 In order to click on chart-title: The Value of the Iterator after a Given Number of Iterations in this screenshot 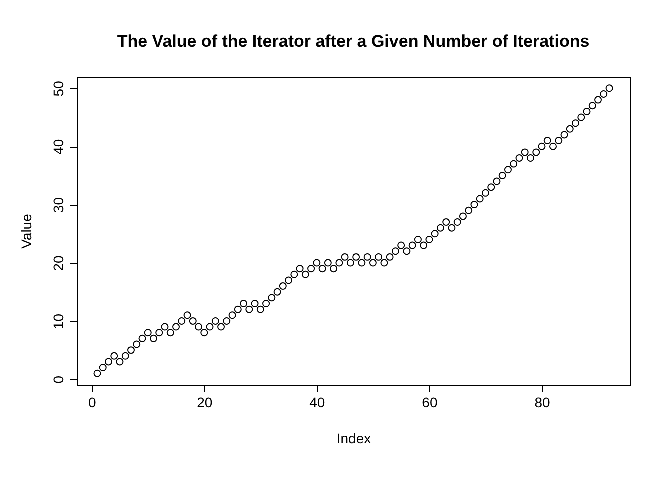, I will do `click(353, 41)`.